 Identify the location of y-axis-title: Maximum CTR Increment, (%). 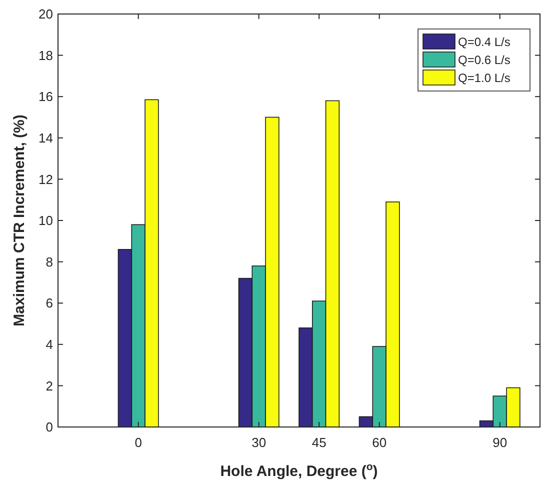
(19, 220).